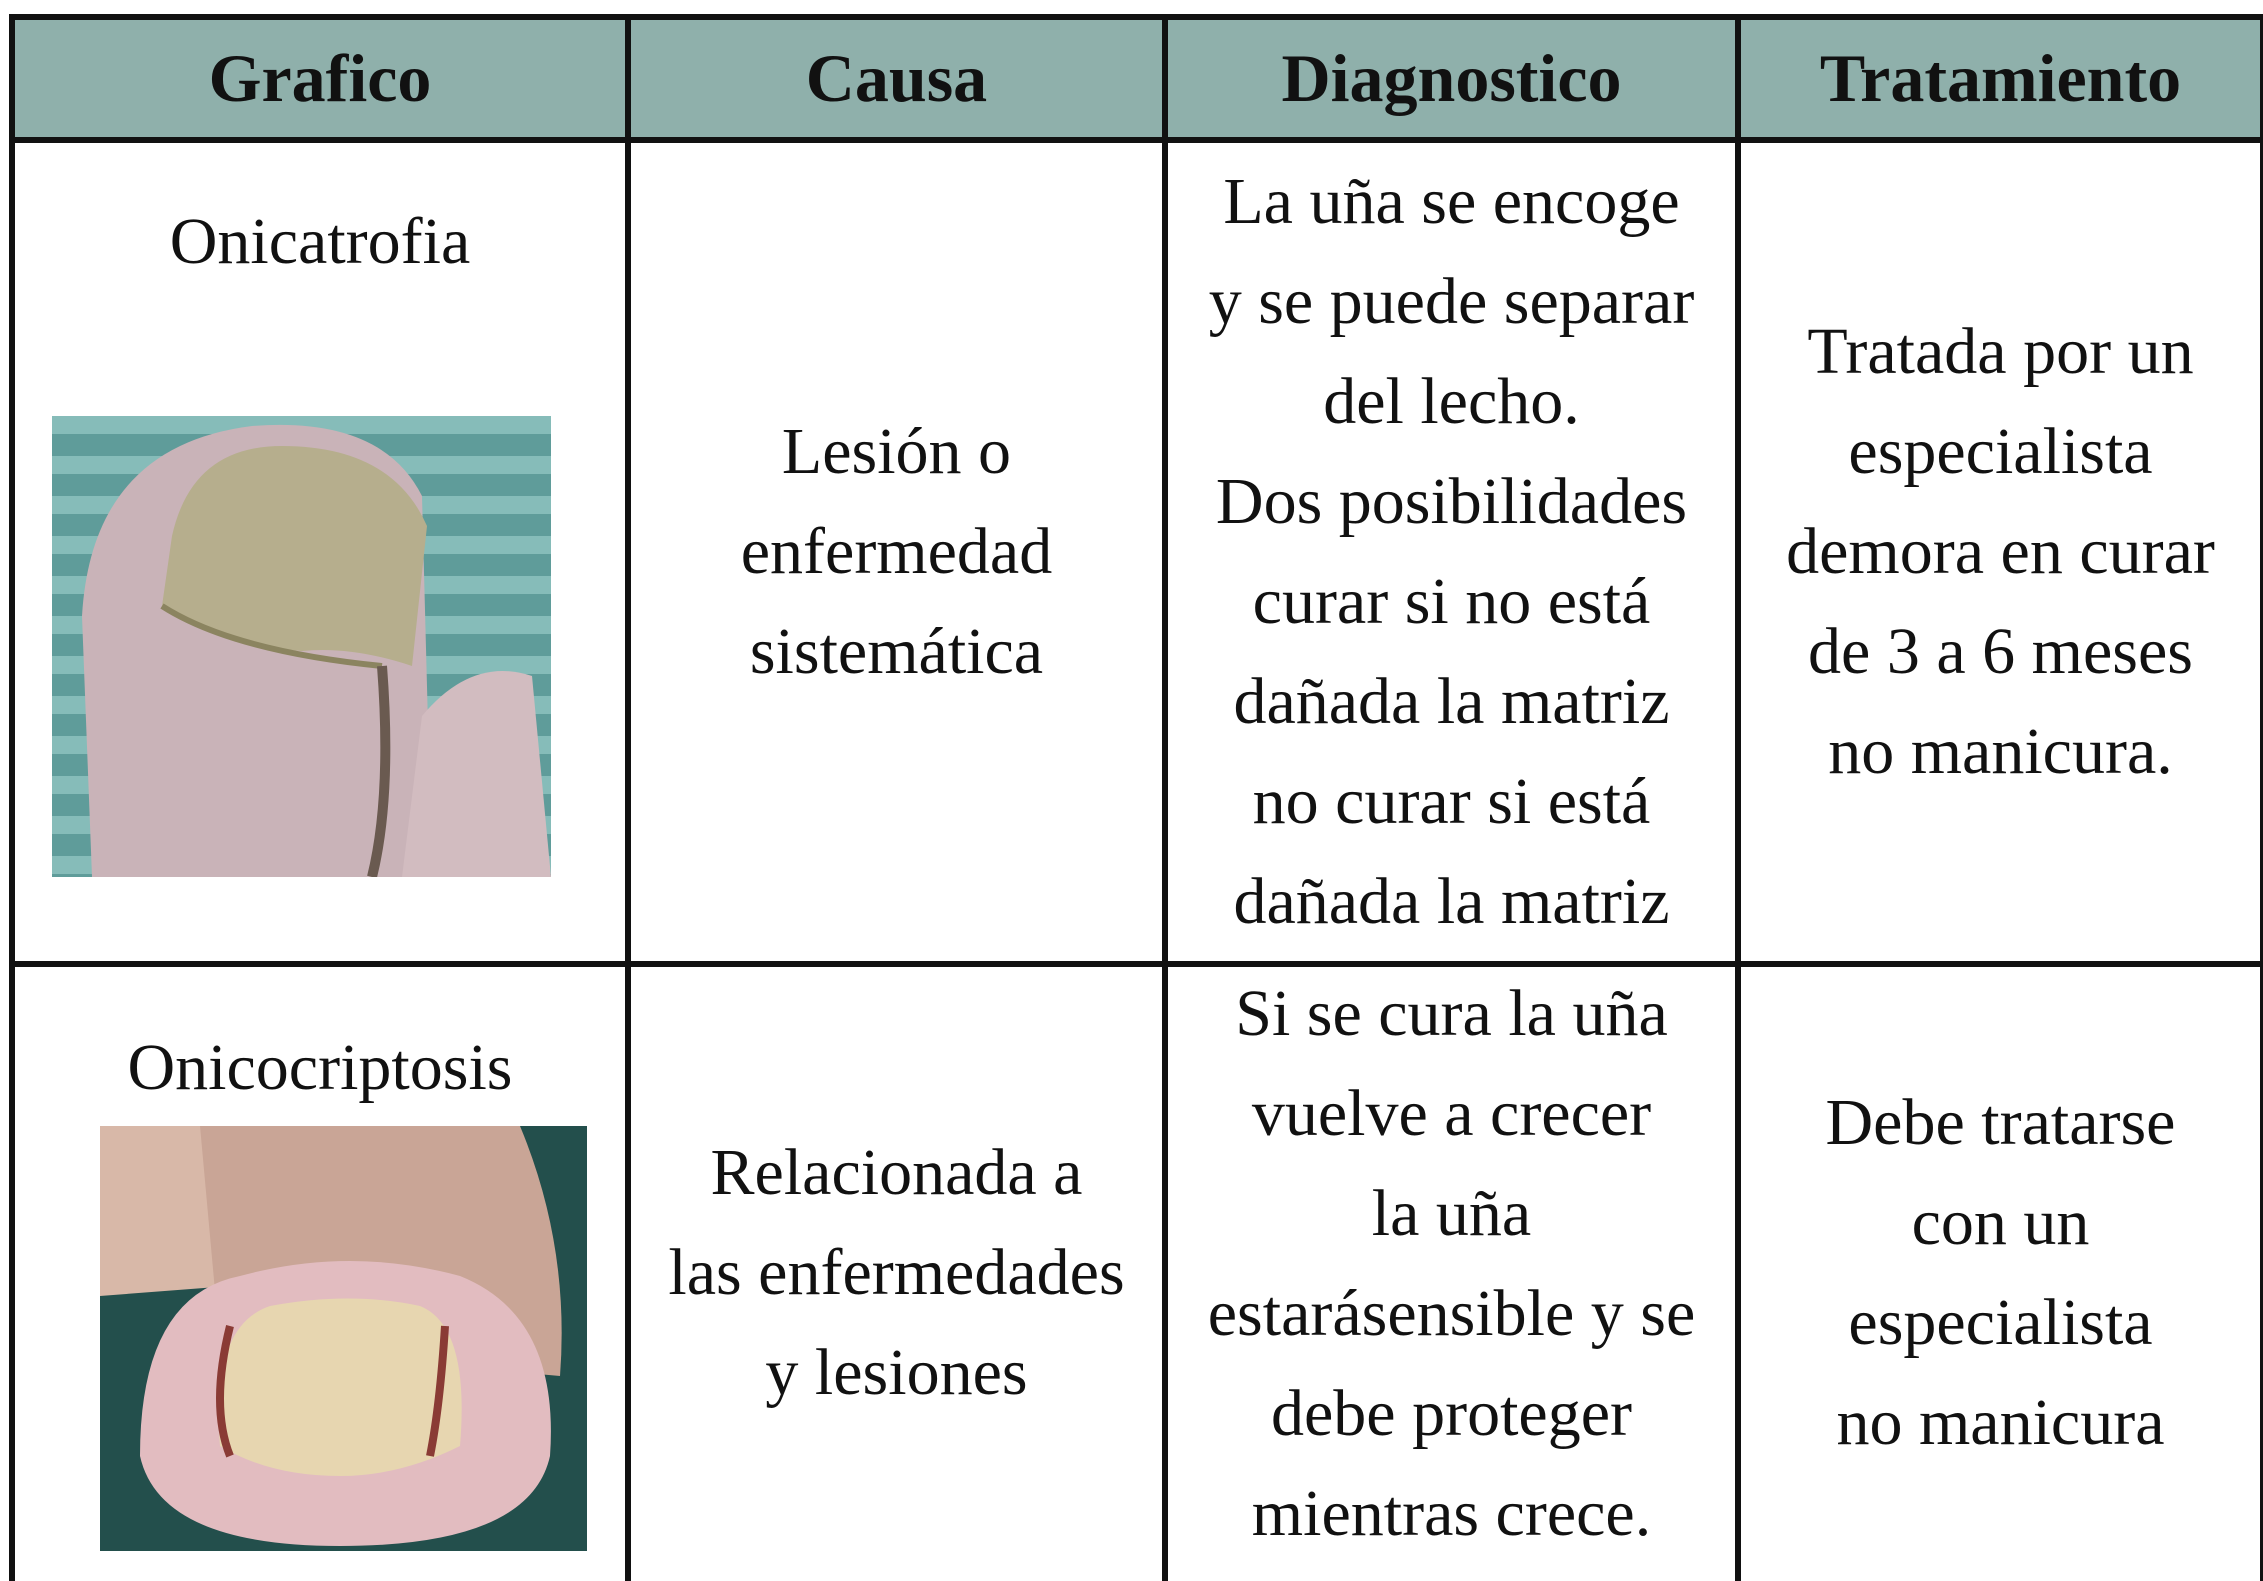 This screenshot has height=1581, width=2263. I want to click on cell-line: con un, so click(2000, 1222).